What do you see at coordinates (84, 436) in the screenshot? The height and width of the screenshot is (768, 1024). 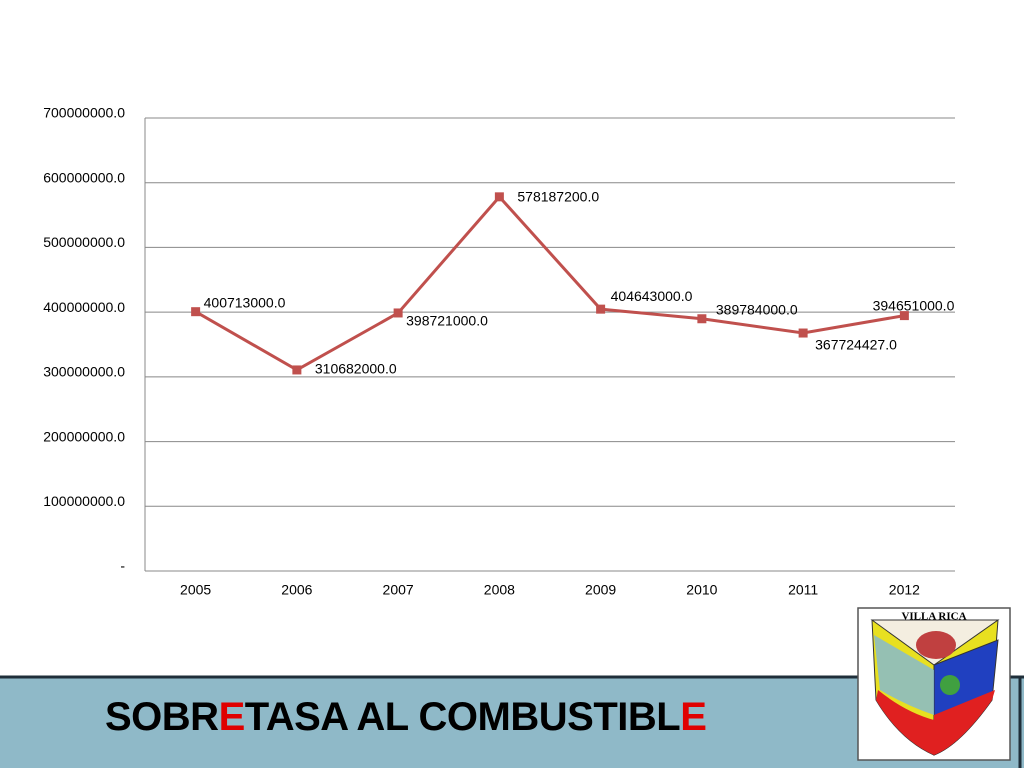 I see `y-tick-label: 200000000.0` at bounding box center [84, 436].